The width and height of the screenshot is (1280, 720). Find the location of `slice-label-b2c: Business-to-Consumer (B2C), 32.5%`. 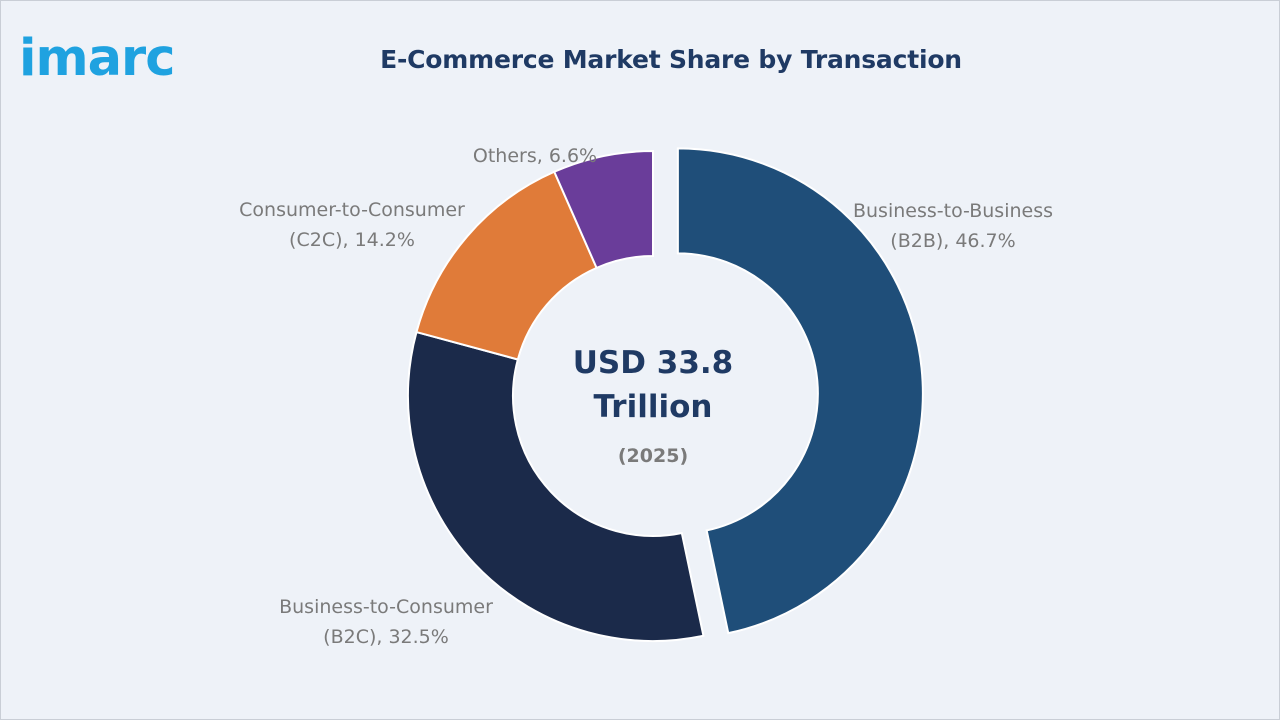

slice-label-b2c: Business-to-Consumer (B2C), 32.5% is located at coordinates (386, 622).